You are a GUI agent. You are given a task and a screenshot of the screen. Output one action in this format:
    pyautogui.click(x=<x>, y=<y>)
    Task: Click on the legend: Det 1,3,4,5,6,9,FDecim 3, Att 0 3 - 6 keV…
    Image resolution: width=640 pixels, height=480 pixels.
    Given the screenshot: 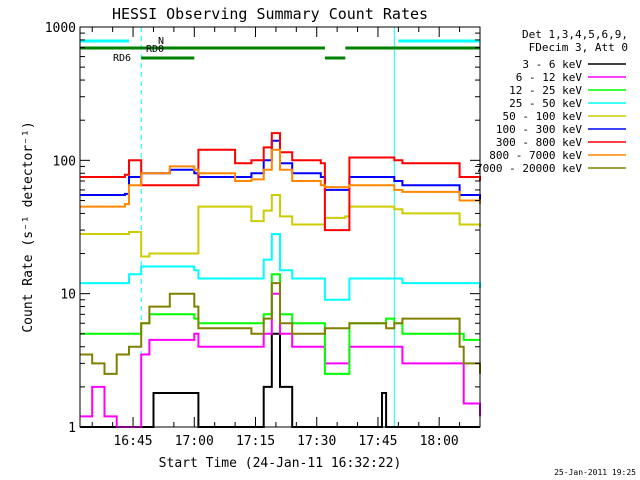 What is the action you would take?
    pyautogui.click(x=552, y=101)
    